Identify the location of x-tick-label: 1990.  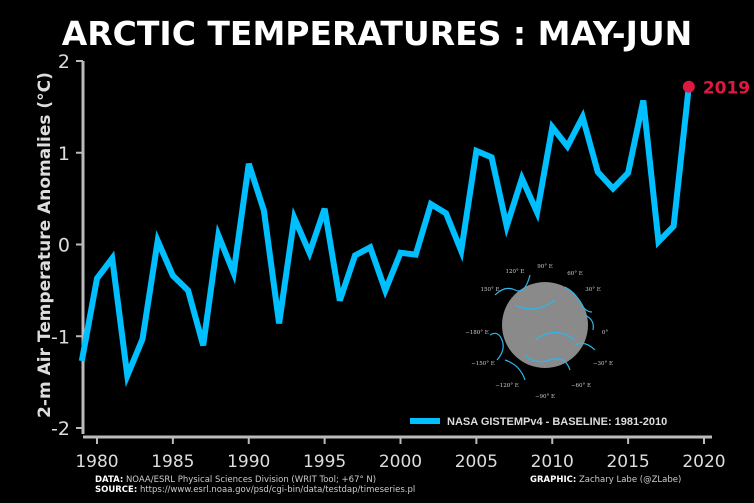
(248, 462).